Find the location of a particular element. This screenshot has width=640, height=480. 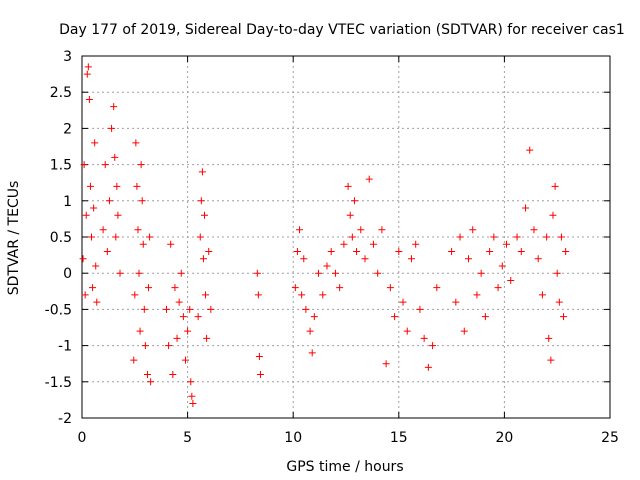

y-tick-label: 3 is located at coordinates (67, 57).